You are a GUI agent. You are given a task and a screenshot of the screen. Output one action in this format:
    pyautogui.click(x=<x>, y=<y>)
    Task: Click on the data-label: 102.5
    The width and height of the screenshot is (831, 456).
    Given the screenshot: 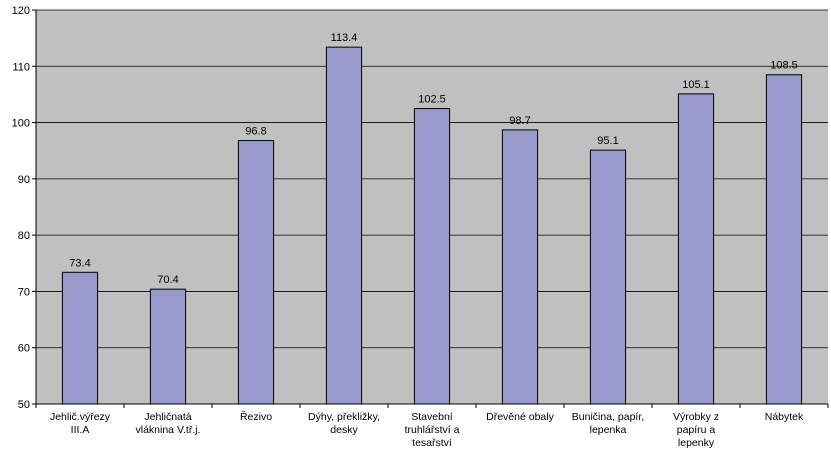 What is the action you would take?
    pyautogui.click(x=432, y=100)
    